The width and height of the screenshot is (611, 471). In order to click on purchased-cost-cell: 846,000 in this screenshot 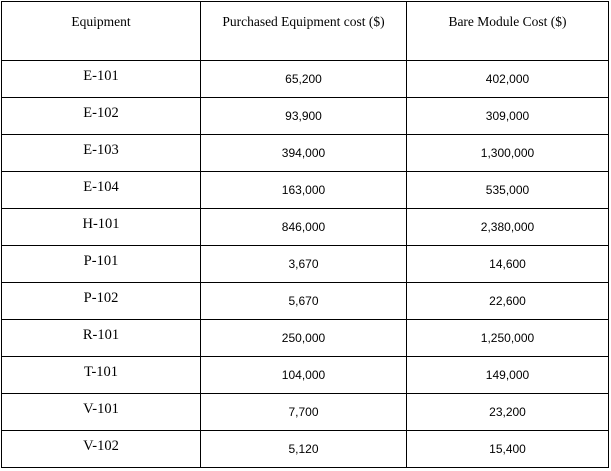, I will do `click(303, 227)`.